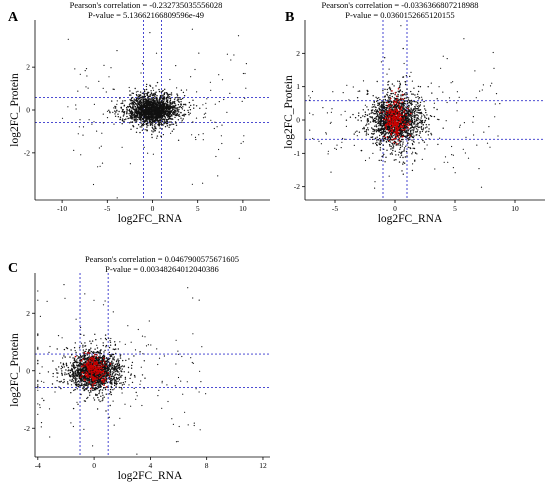  Describe the element at coordinates (289, 17) in the screenshot. I see `panel-label: B` at that location.